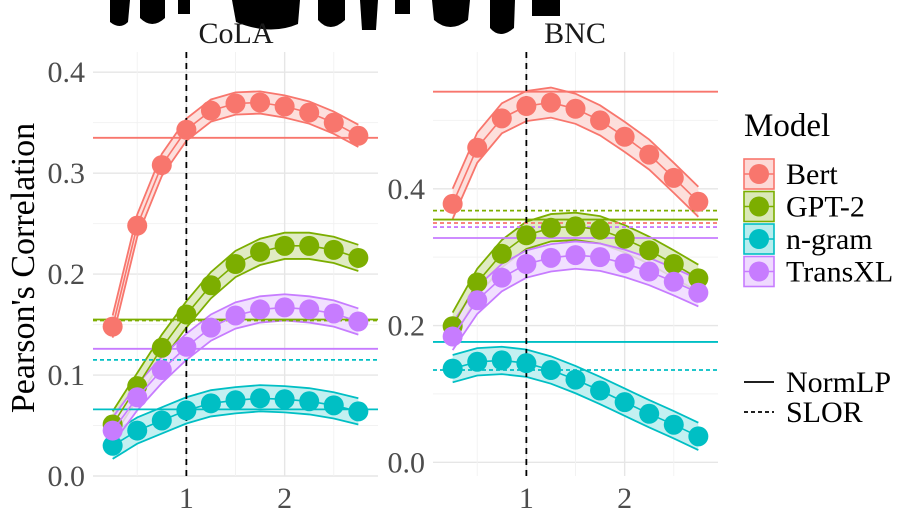 The height and width of the screenshot is (517, 918). Describe the element at coordinates (575, 33) in the screenshot. I see `panel-title-bnc: BNC` at that location.